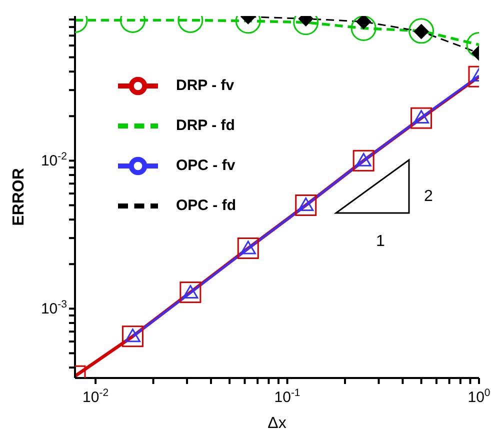 This screenshot has height=436, width=491. Describe the element at coordinates (277, 423) in the screenshot. I see `x-axis-title: Δx` at that location.